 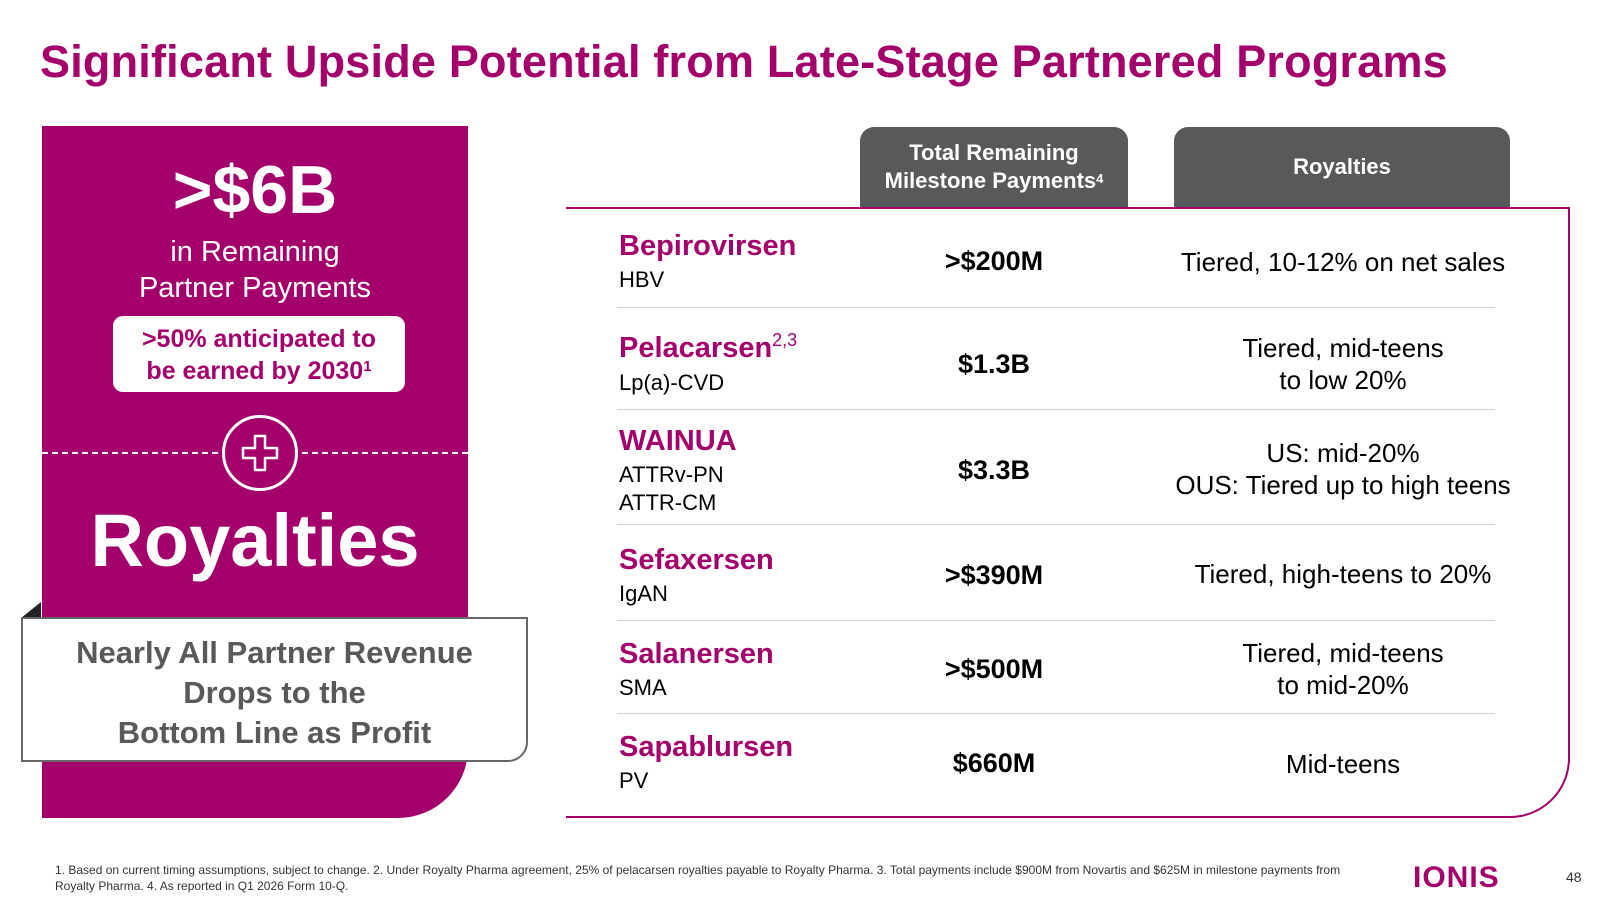 I want to click on profit-line-2: Drops to the, so click(x=274, y=692).